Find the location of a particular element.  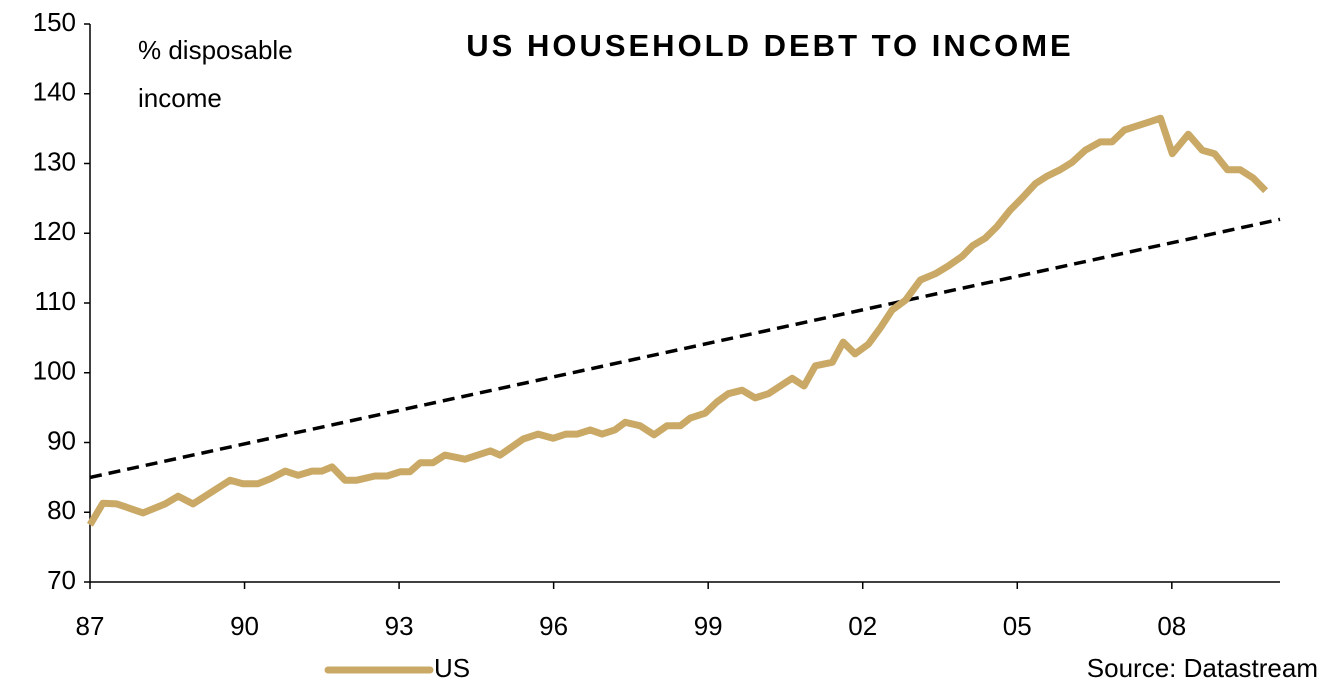

x-tick-label: 08 is located at coordinates (1171, 626).